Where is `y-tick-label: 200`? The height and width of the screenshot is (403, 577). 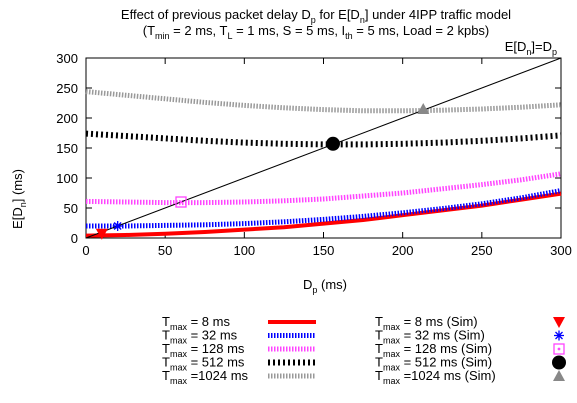
y-tick-label: 200 is located at coordinates (67, 118).